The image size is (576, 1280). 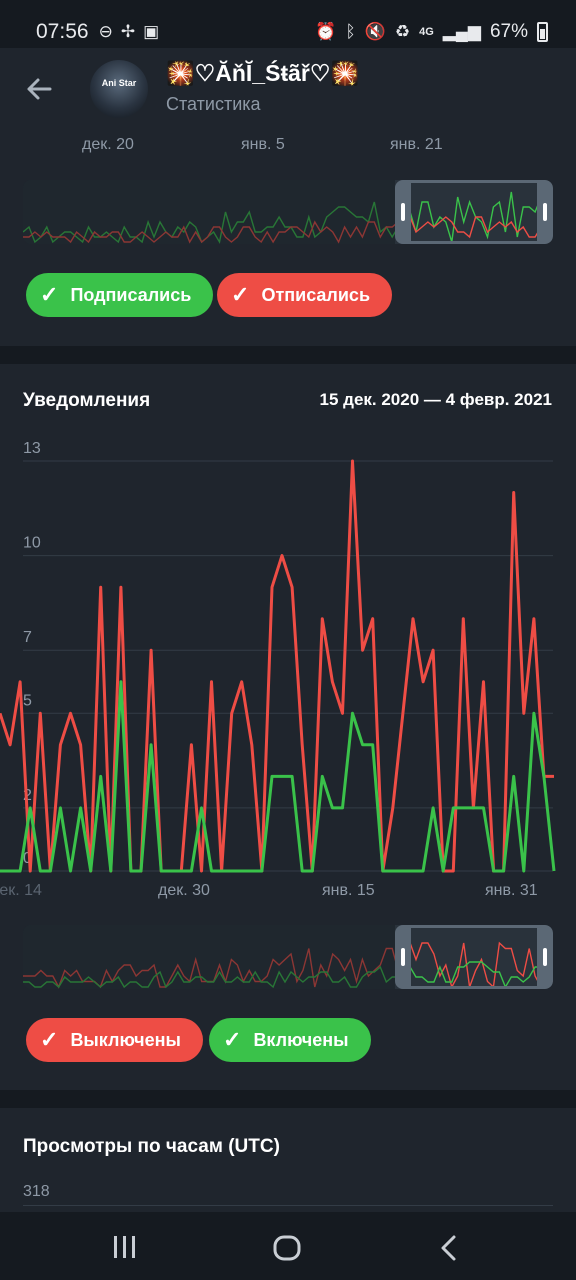 What do you see at coordinates (278, 776) in the screenshot?
I see `series-line-enabled` at bounding box center [278, 776].